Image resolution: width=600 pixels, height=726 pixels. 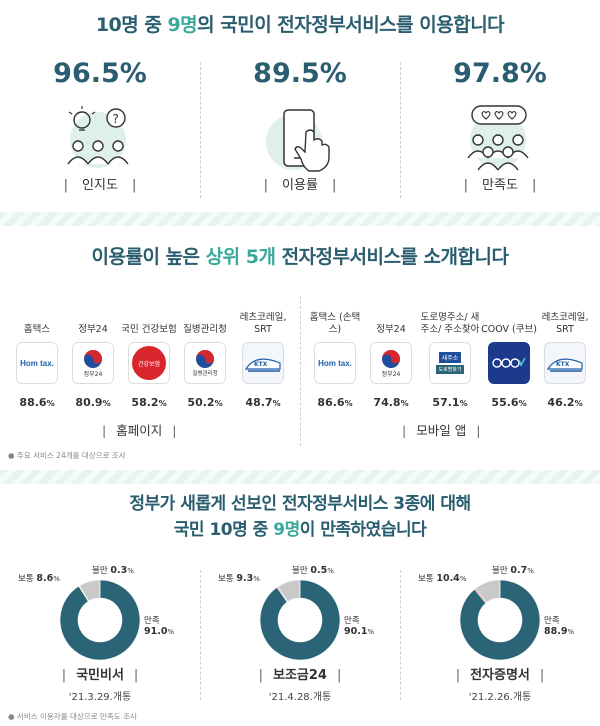 I want to click on service-title-text: 전자증명서, so click(x=500, y=675).